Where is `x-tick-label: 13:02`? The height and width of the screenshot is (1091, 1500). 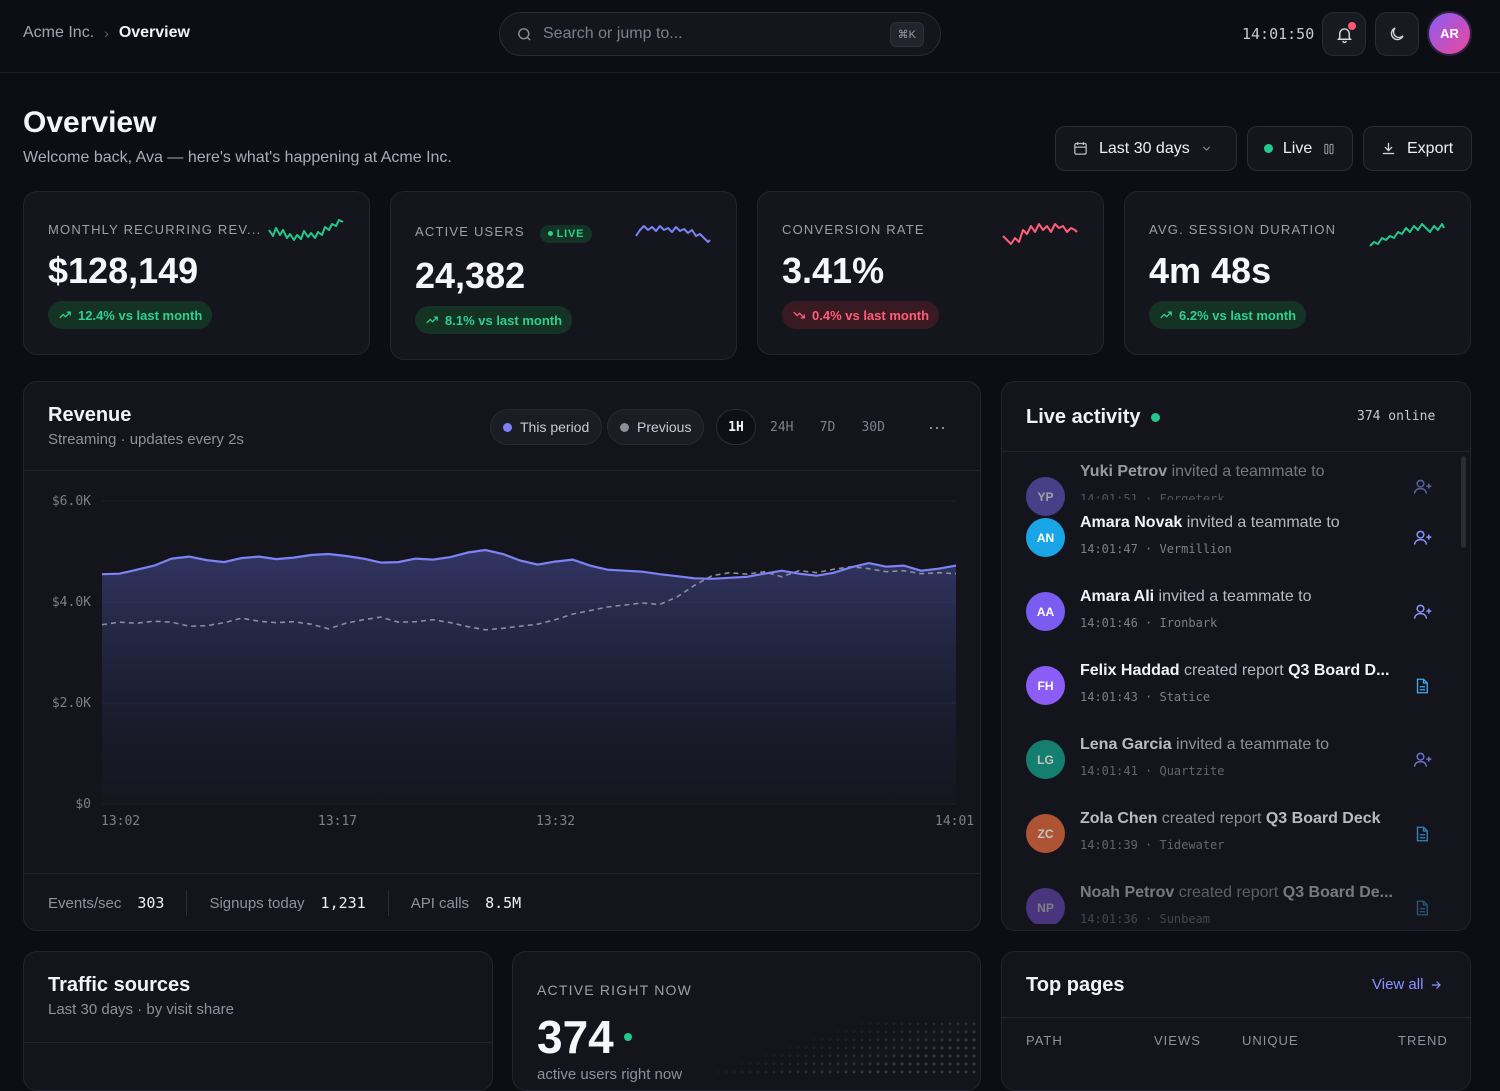 x-tick-label: 13:02 is located at coordinates (120, 821).